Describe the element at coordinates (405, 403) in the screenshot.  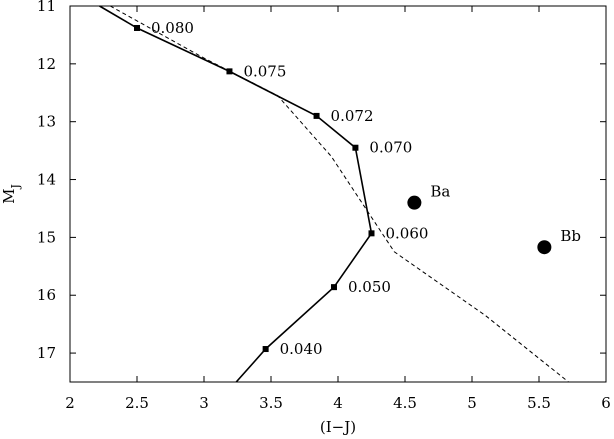
I see `x-tick-label: 4.5` at that location.